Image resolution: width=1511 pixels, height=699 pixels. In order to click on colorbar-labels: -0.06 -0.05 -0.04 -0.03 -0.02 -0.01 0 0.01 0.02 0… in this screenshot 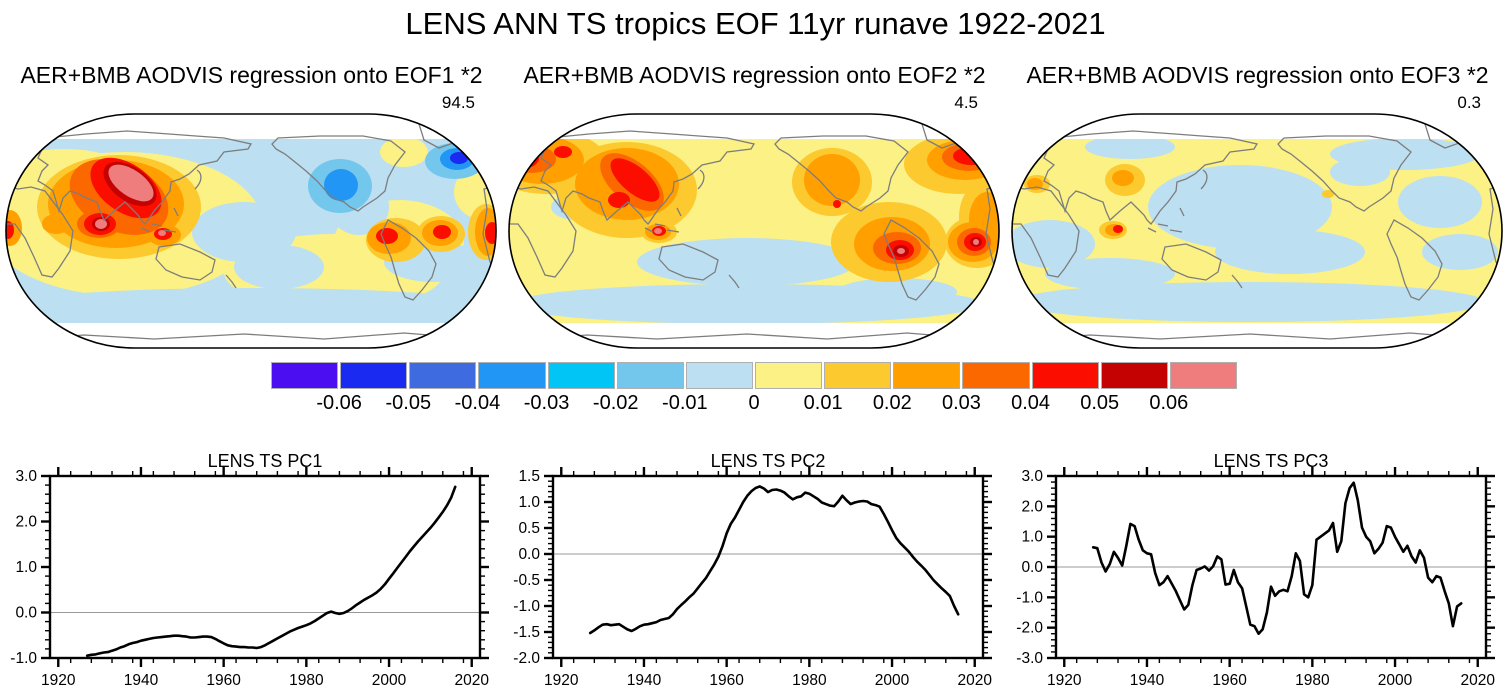, I will do `click(754, 403)`.